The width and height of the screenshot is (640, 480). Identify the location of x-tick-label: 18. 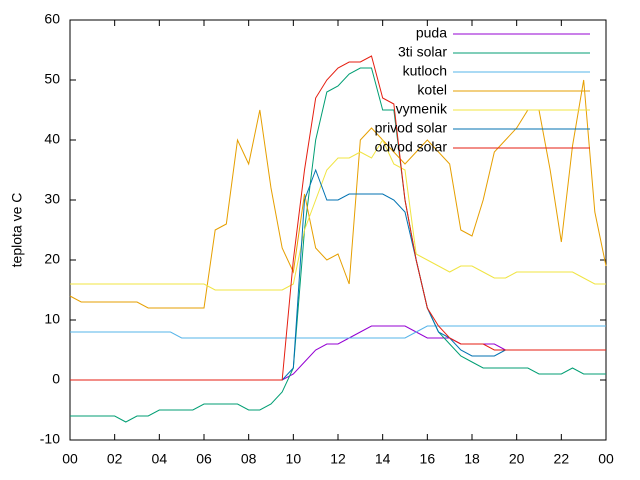
(472, 459).